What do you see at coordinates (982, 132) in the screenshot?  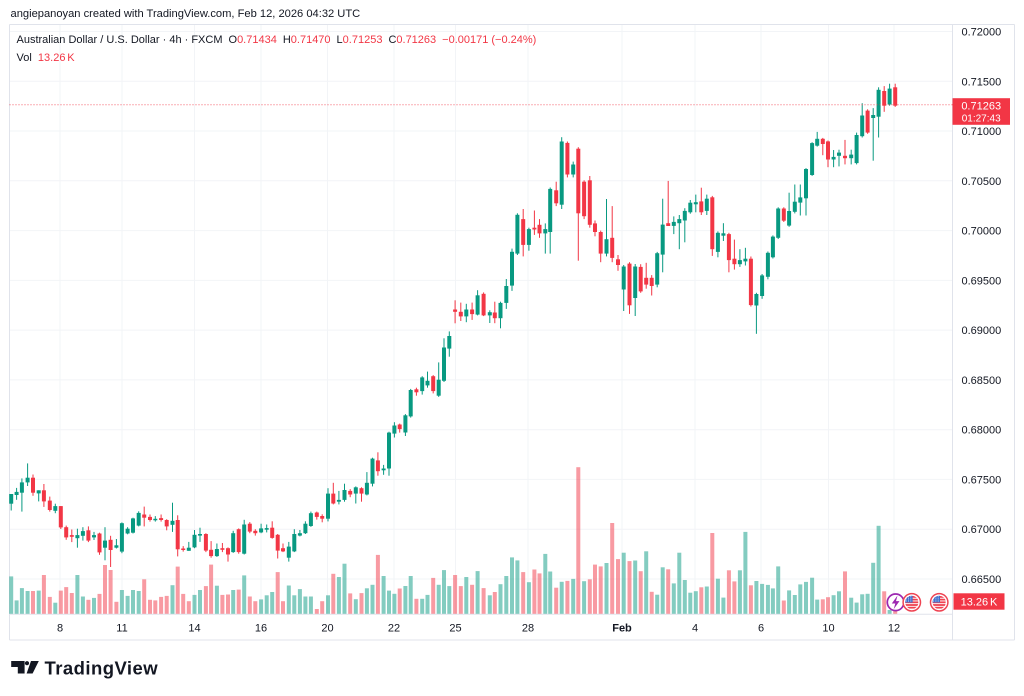 I see `svg-text: 0.71000` at bounding box center [982, 132].